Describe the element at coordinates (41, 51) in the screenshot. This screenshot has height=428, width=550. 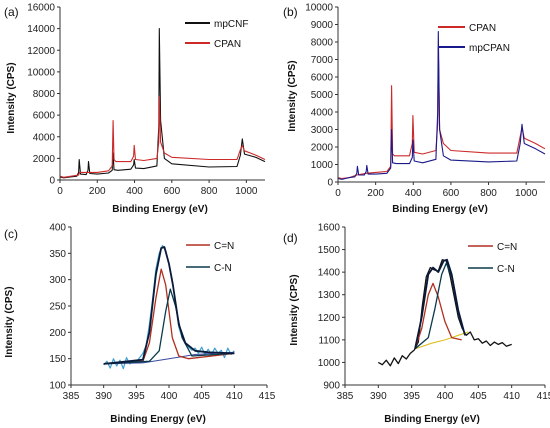
I see `y-tick-label: 12000` at that location.